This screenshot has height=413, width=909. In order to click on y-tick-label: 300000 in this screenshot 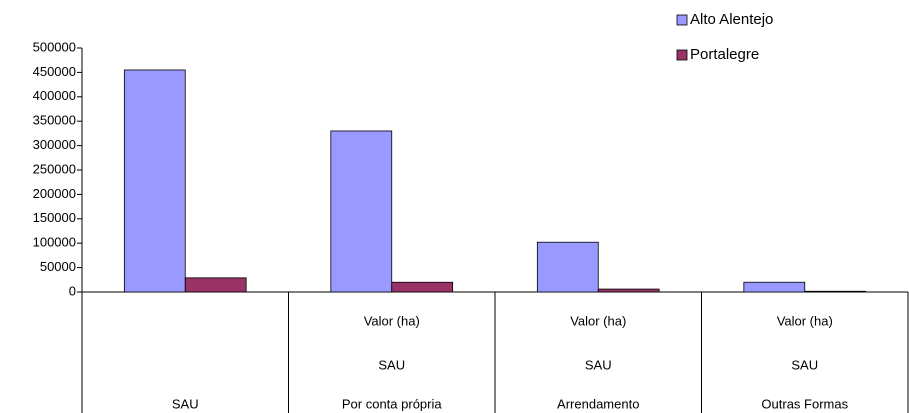, I will do `click(54, 144)`.